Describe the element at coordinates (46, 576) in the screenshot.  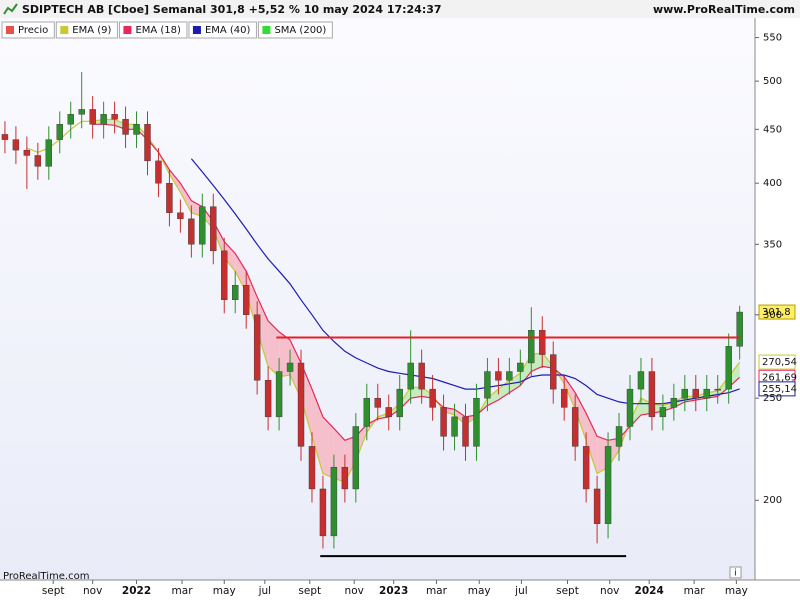
I see `watermark: ProRealTime.com` at that location.